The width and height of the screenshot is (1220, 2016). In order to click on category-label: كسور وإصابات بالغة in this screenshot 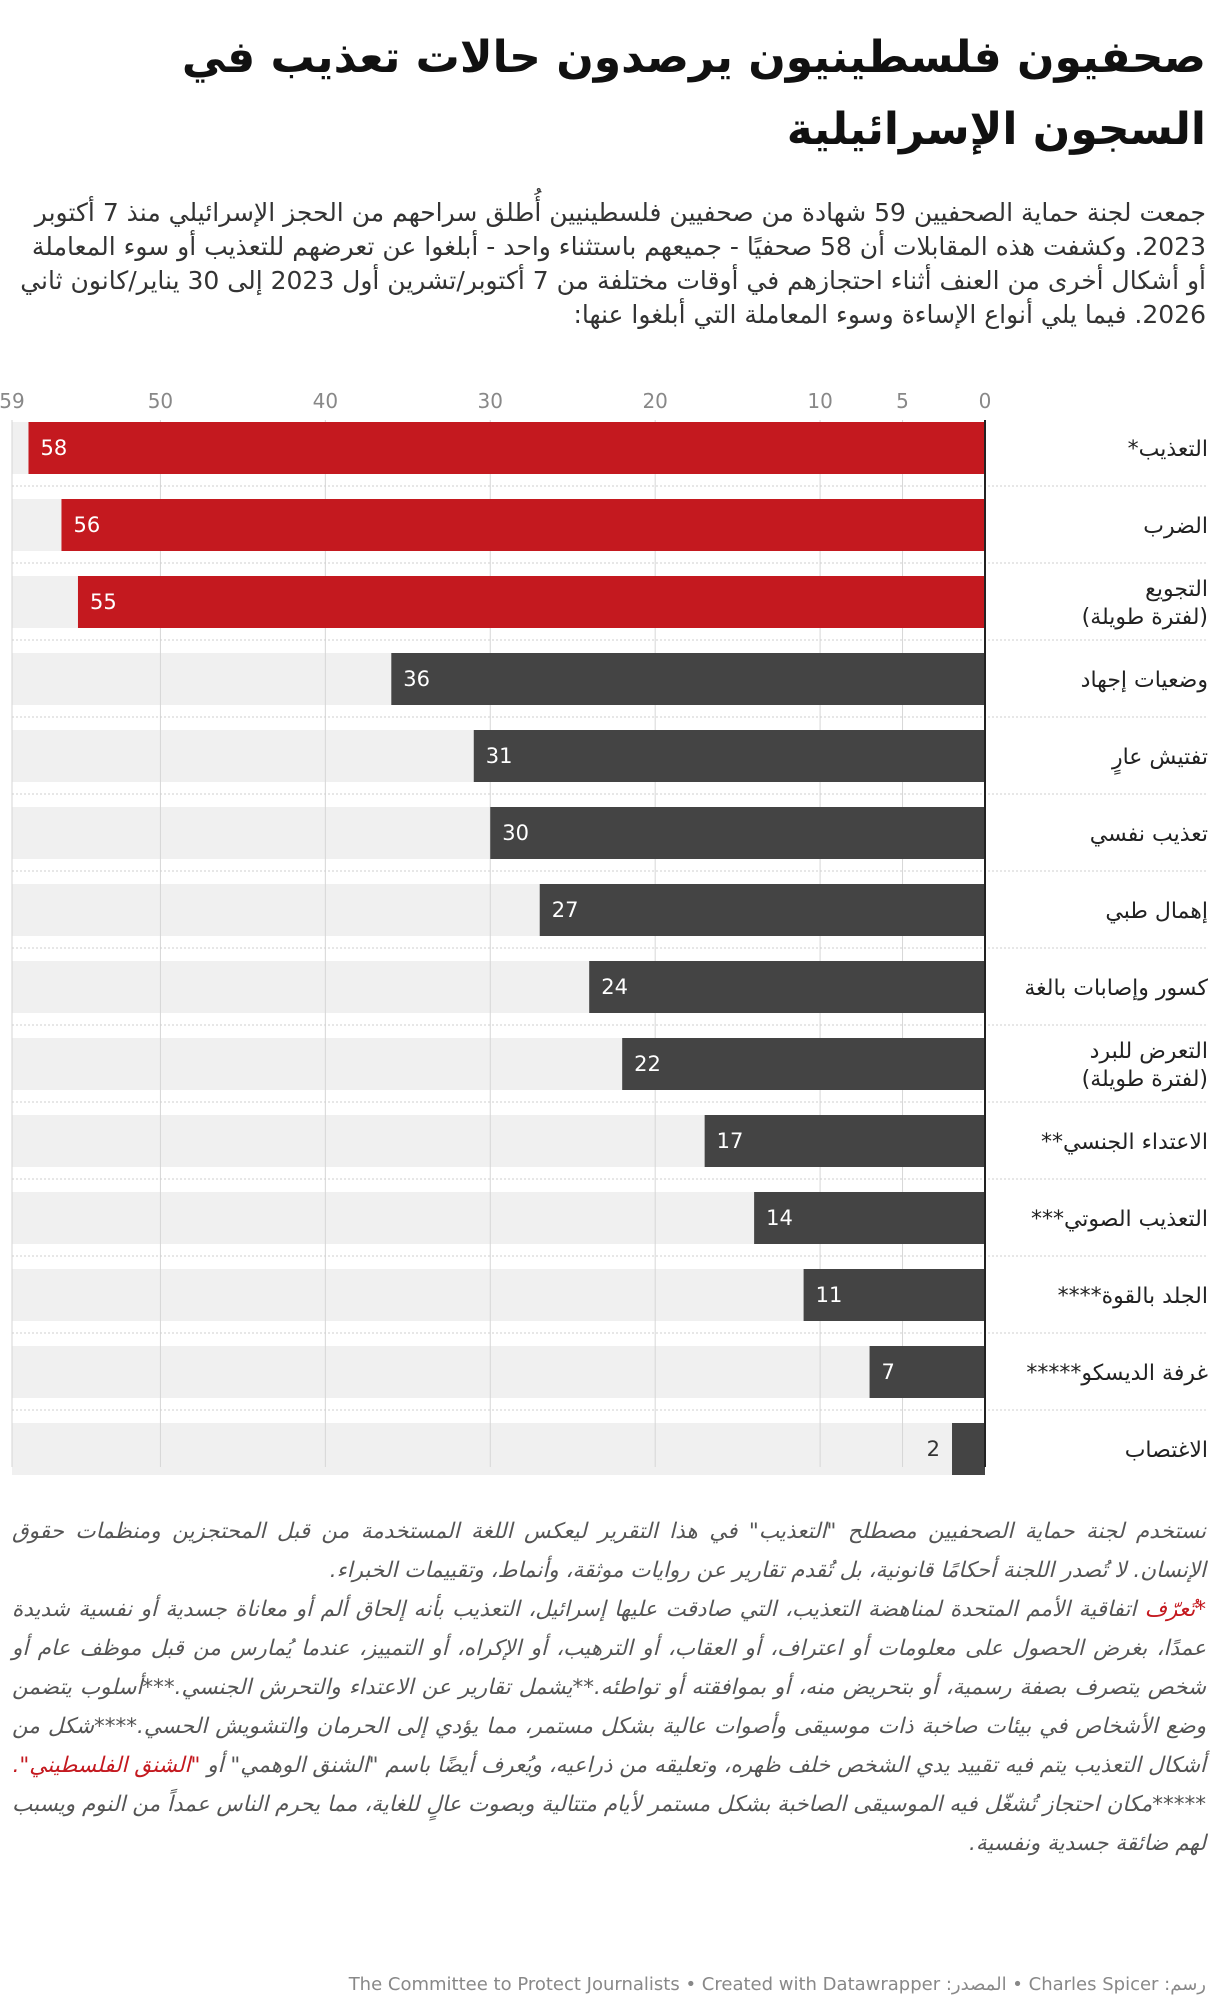, I will do `click(1116, 988)`.